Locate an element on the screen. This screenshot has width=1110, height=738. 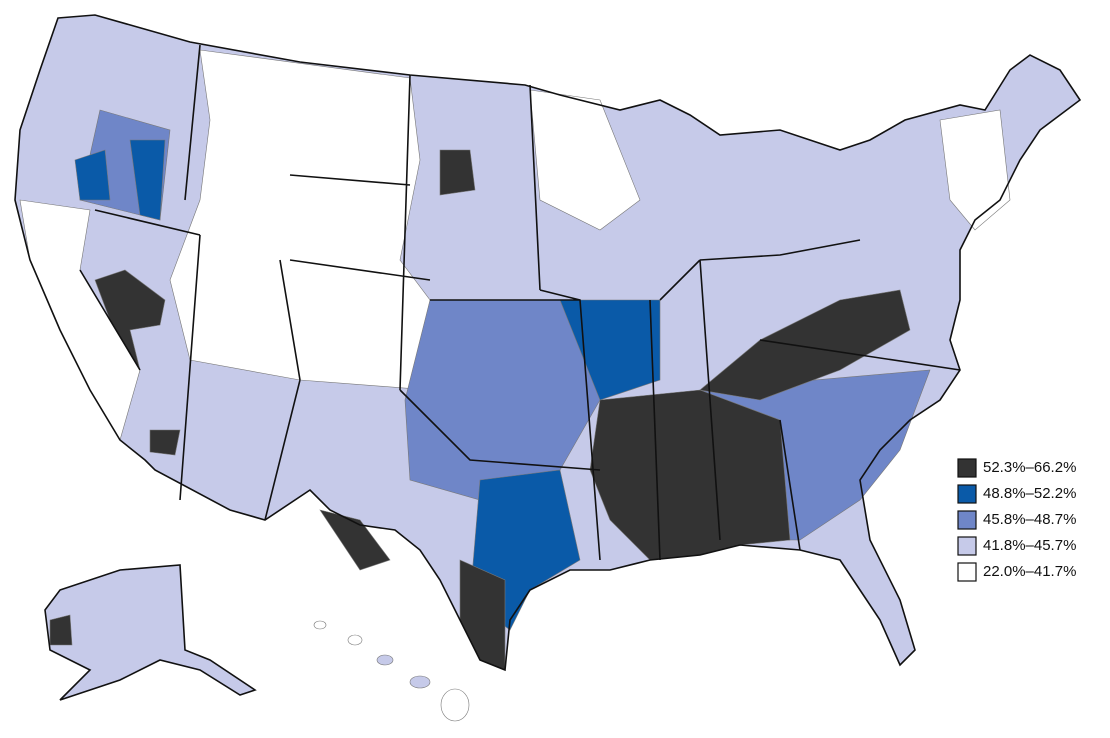
legend-label: 52.3%–66.2% is located at coordinates (1029, 467).